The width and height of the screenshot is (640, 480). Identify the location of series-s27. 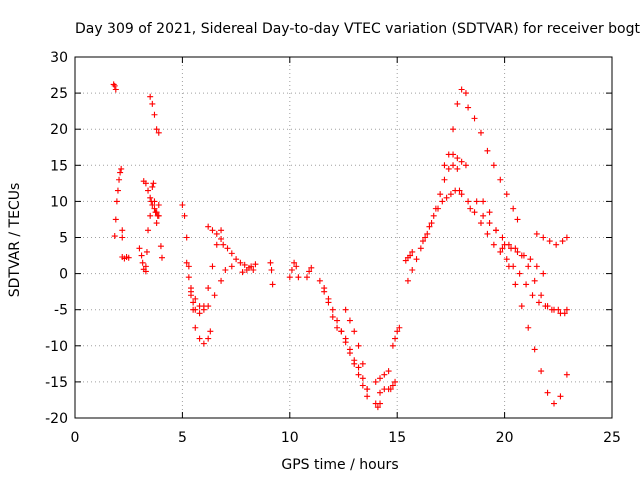
(433, 235).